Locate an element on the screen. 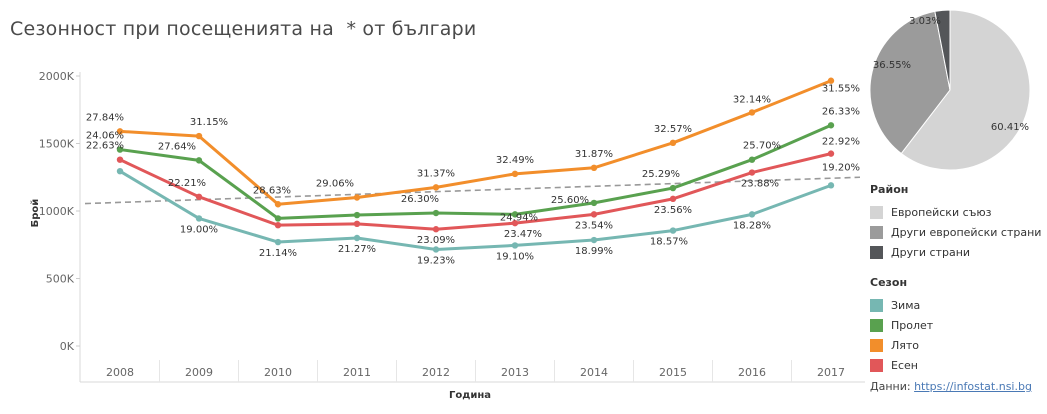 The width and height of the screenshot is (1047, 414). x-axis-title: Година is located at coordinates (470, 395).